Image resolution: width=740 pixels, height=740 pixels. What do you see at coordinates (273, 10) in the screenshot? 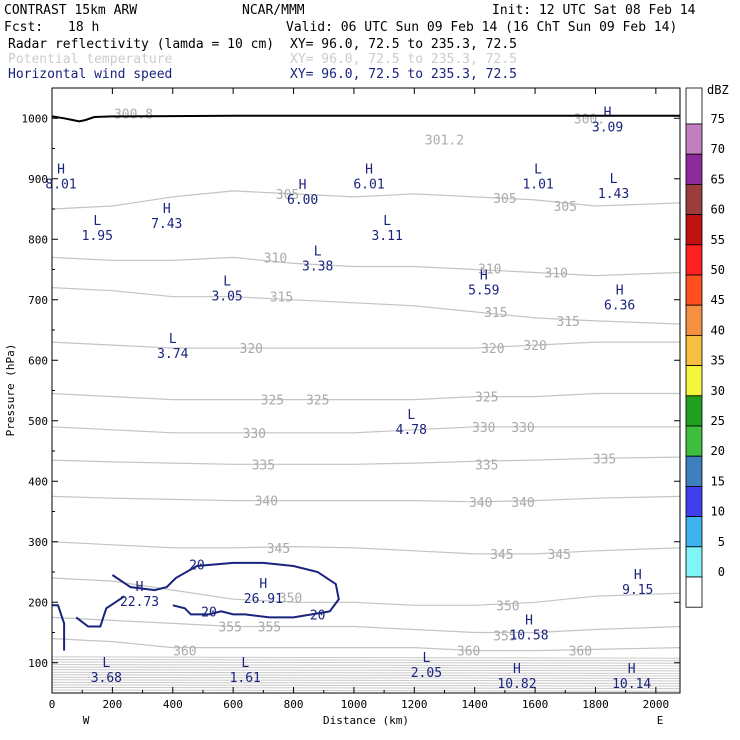
I see `org-label: NCAR/MMM` at bounding box center [273, 10].